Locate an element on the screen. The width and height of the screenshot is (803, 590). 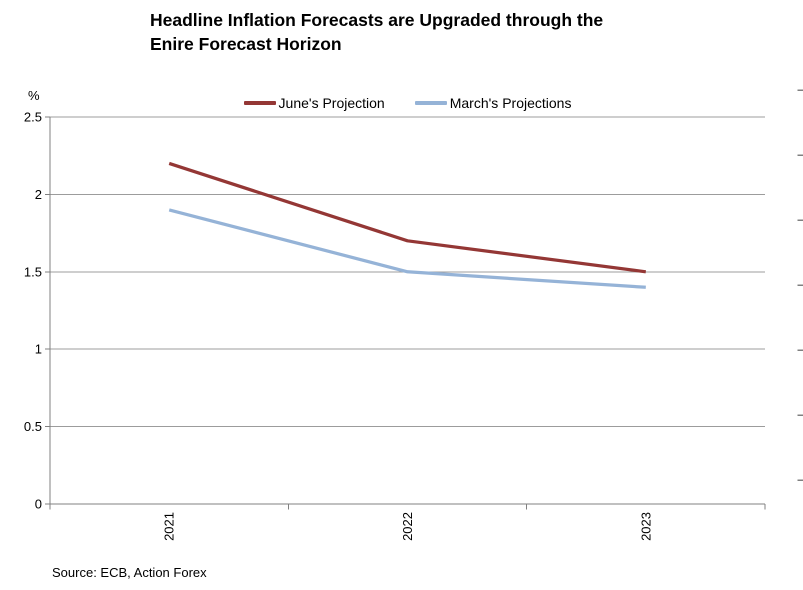
x-axis-tick-label: 2023 is located at coordinates (645, 526).